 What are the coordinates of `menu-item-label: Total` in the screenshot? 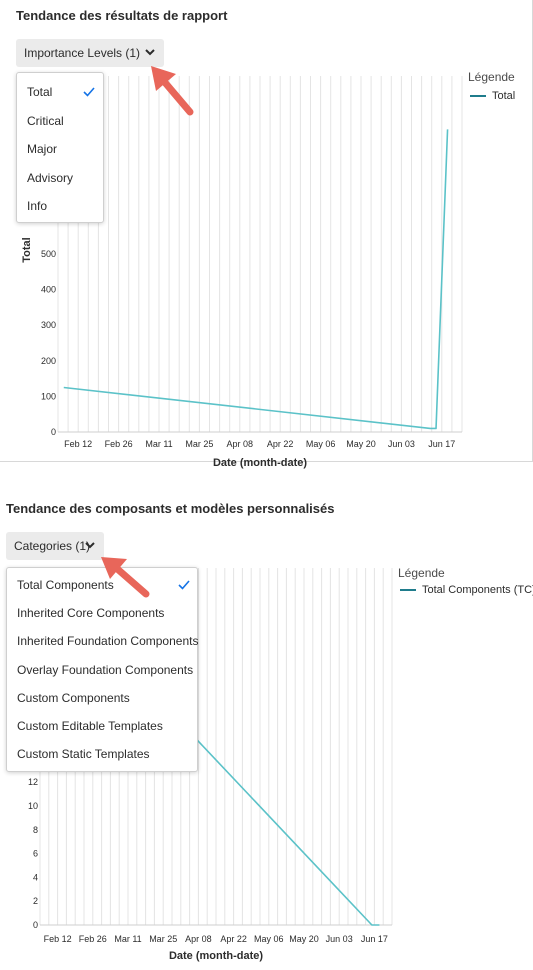 It's located at (40, 92).